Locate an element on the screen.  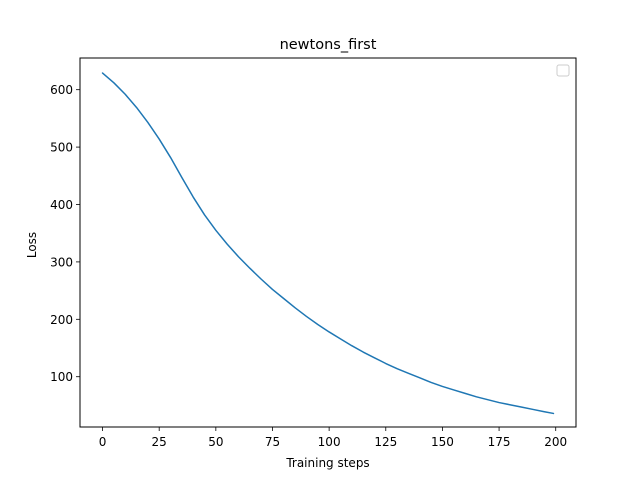
y-tick-label: 400 is located at coordinates (61, 205).